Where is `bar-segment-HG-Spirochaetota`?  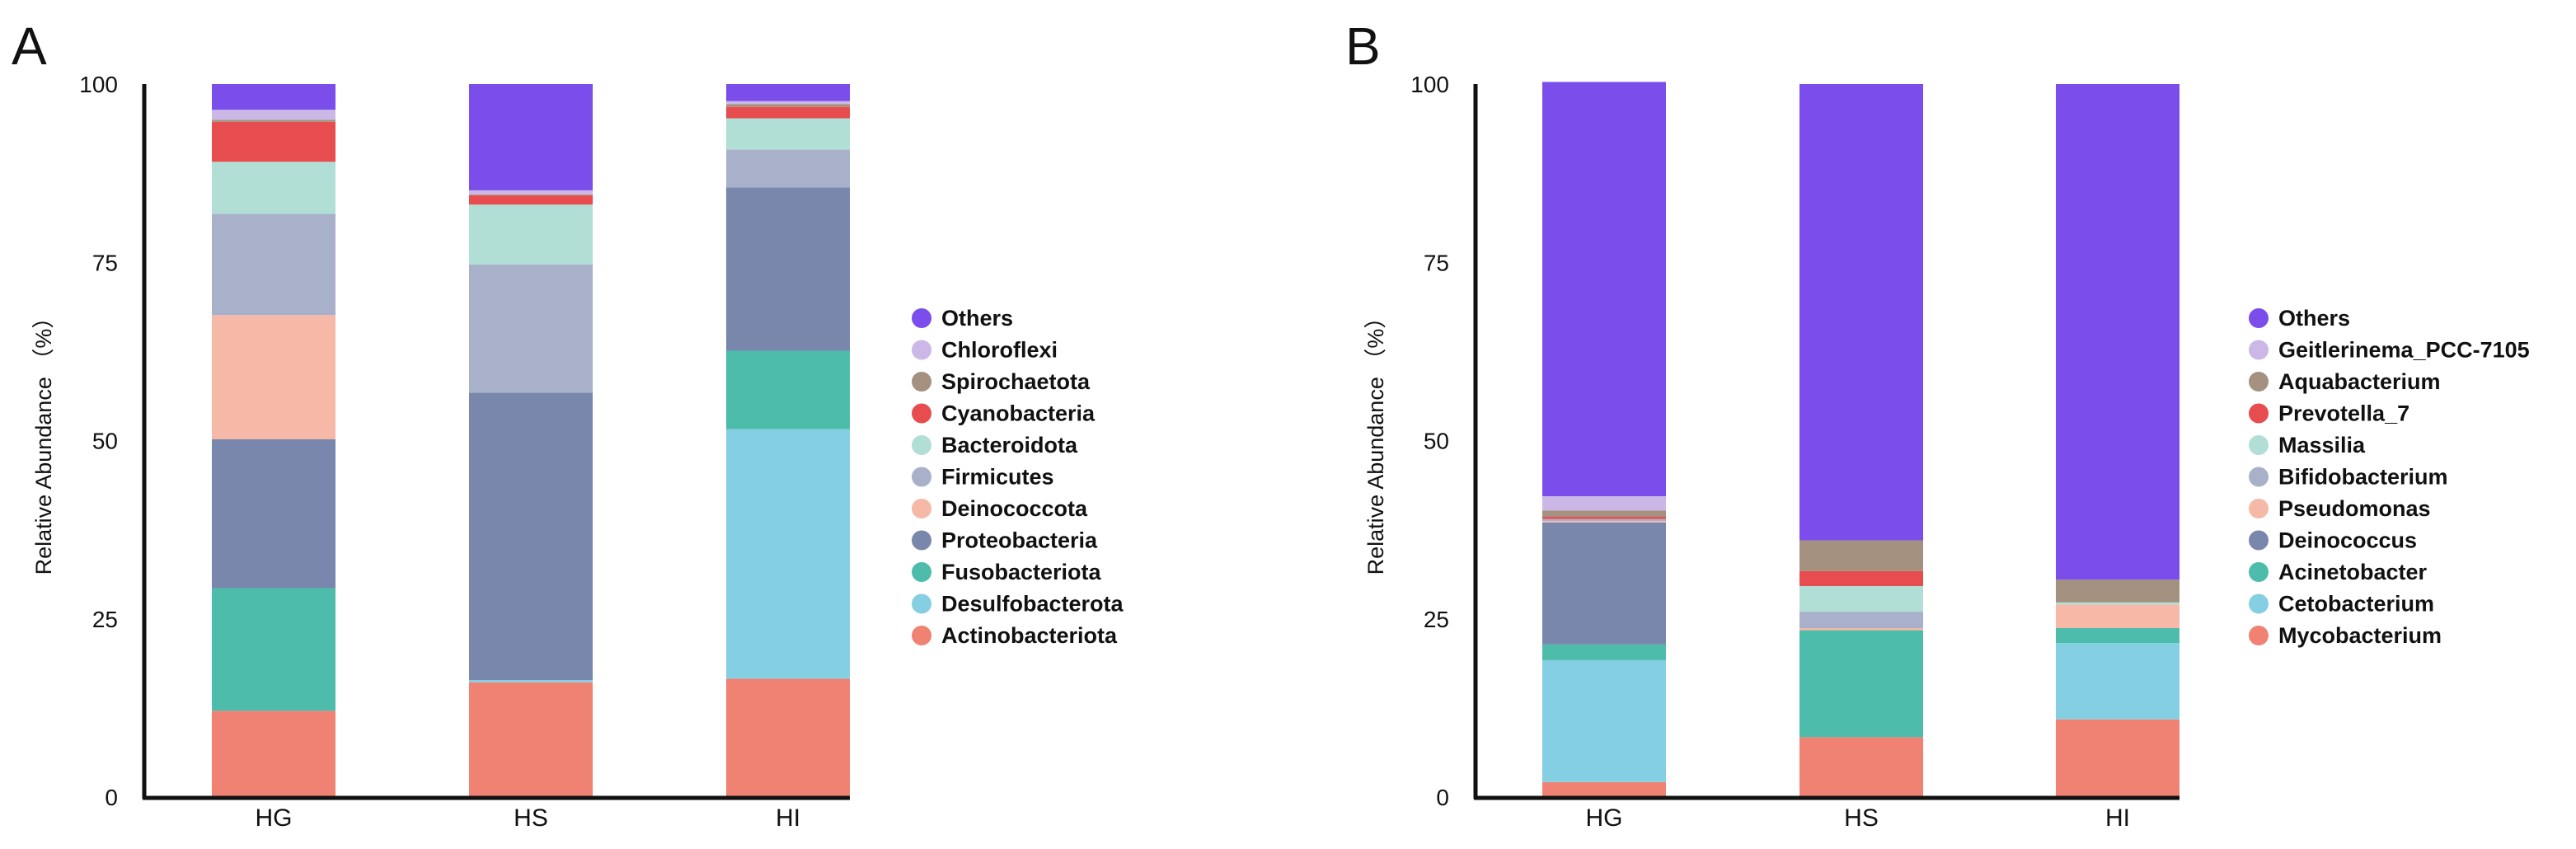
bar-segment-HG-Spirochaetota is located at coordinates (273, 121).